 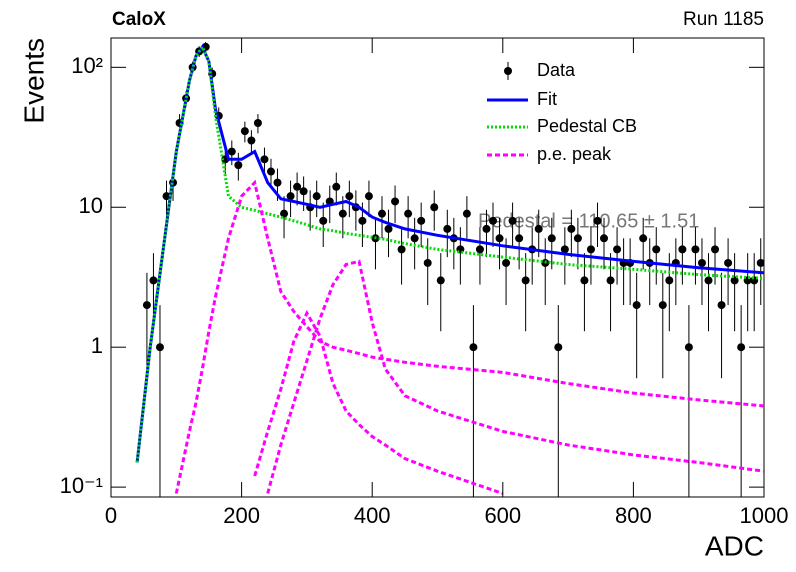 I want to click on legend-label: p.e. peak, so click(x=574, y=154).